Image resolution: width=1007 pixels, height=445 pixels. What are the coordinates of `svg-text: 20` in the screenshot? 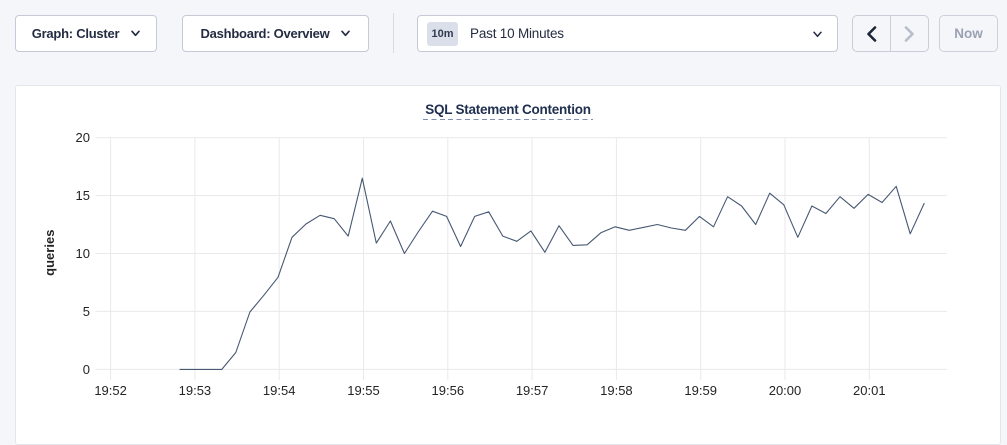 It's located at (83, 137).